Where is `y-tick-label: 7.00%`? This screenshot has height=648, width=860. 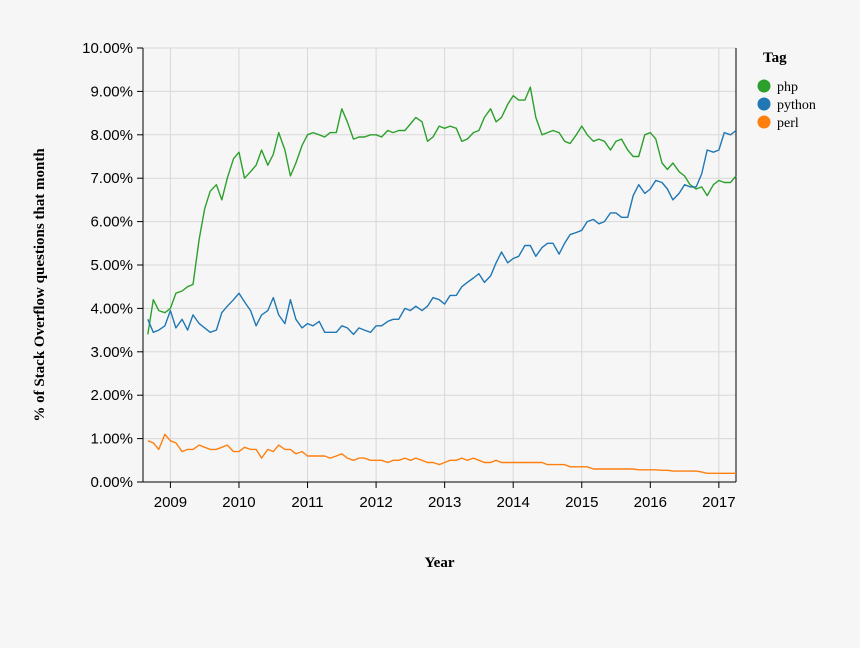 y-tick-label: 7.00% is located at coordinates (111, 178).